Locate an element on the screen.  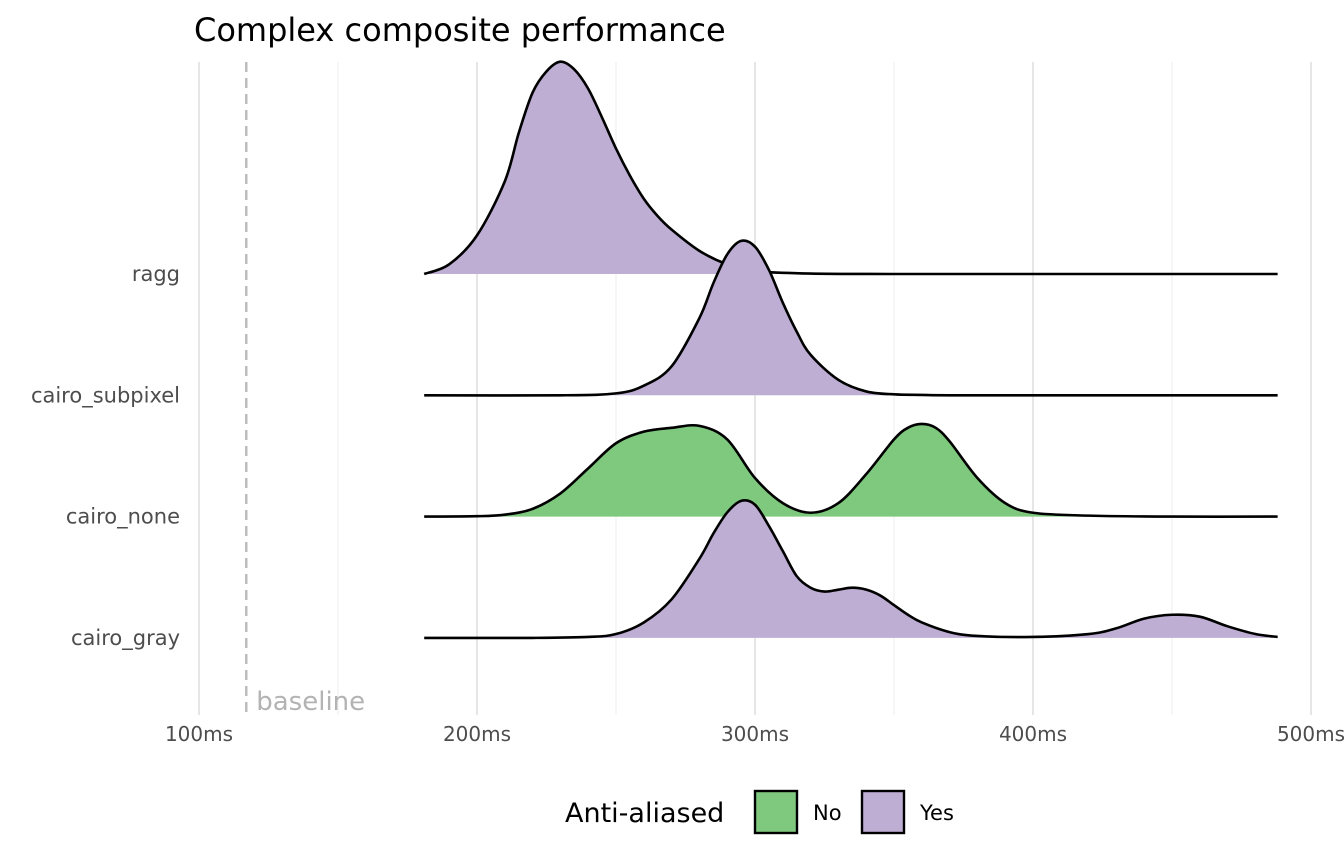
x-tick-label: 300ms is located at coordinates (755, 734).